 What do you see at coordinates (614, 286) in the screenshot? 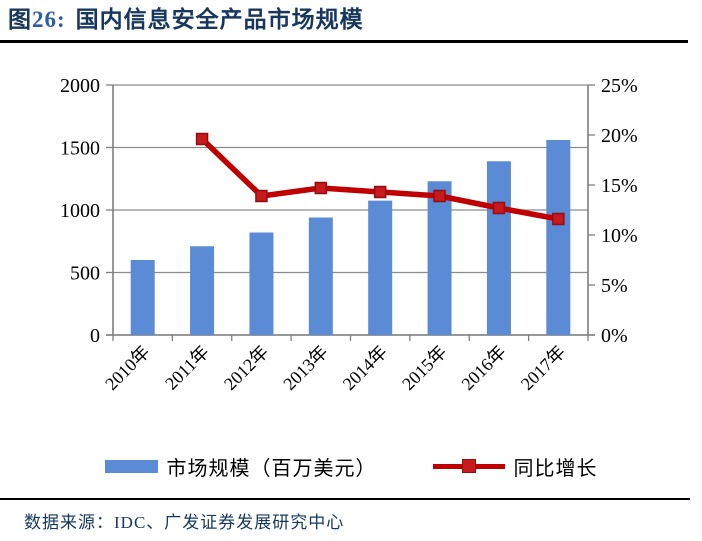
I see `right-axis-label: 5%` at bounding box center [614, 286].